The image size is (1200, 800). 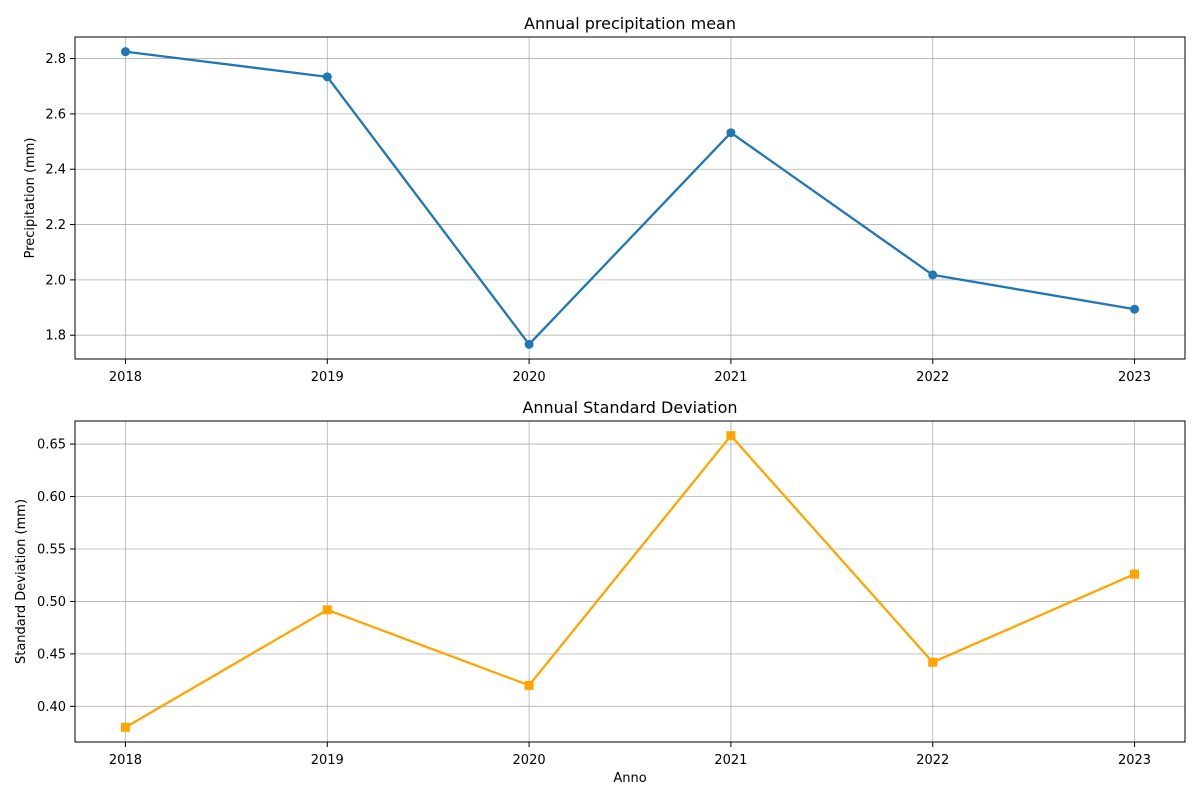 I want to click on precipitation-x-tick-label: 2020, so click(x=529, y=377).